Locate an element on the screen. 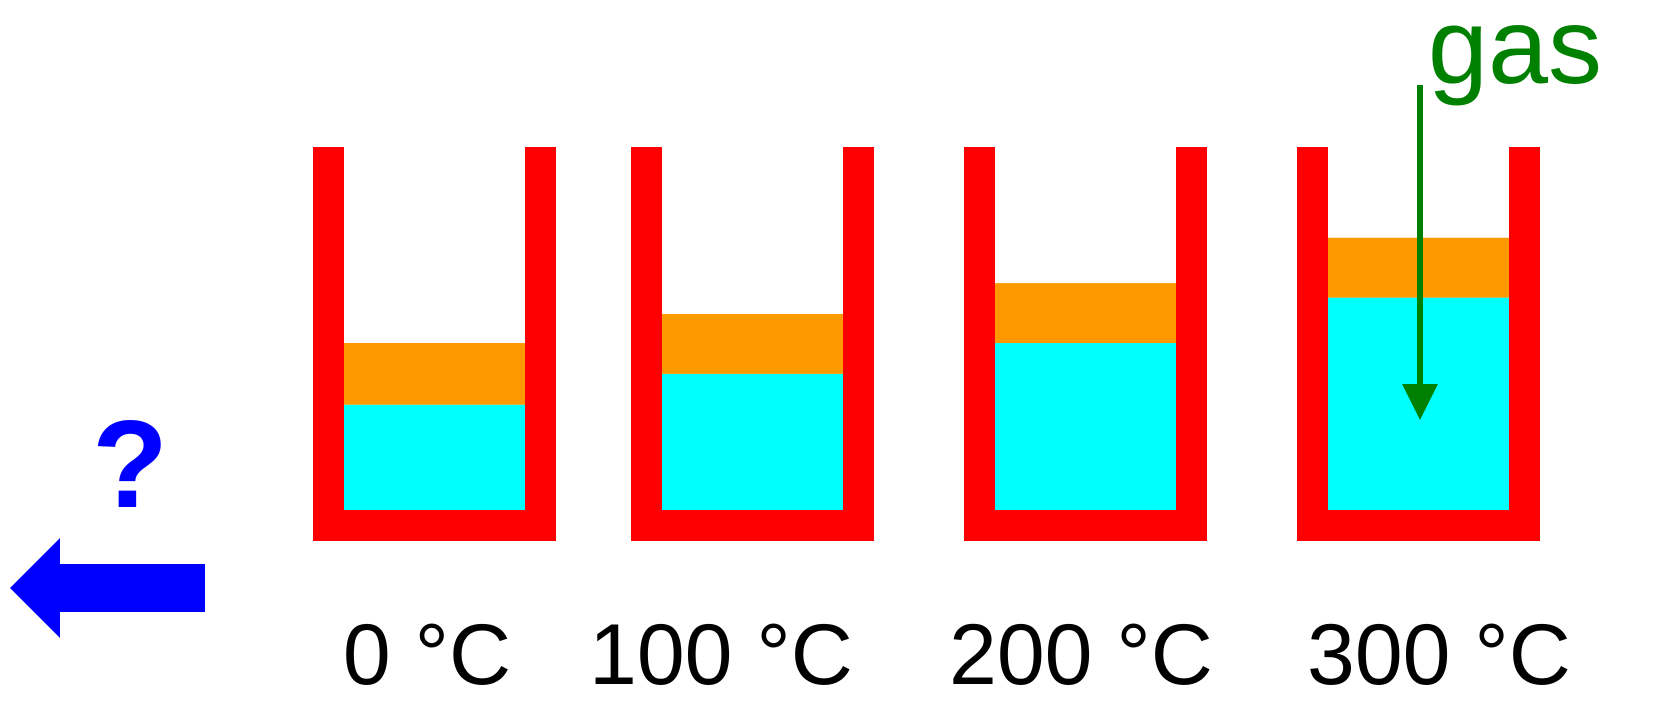 The height and width of the screenshot is (726, 1657). temperature-label-1: 100 °C is located at coordinates (721, 655).